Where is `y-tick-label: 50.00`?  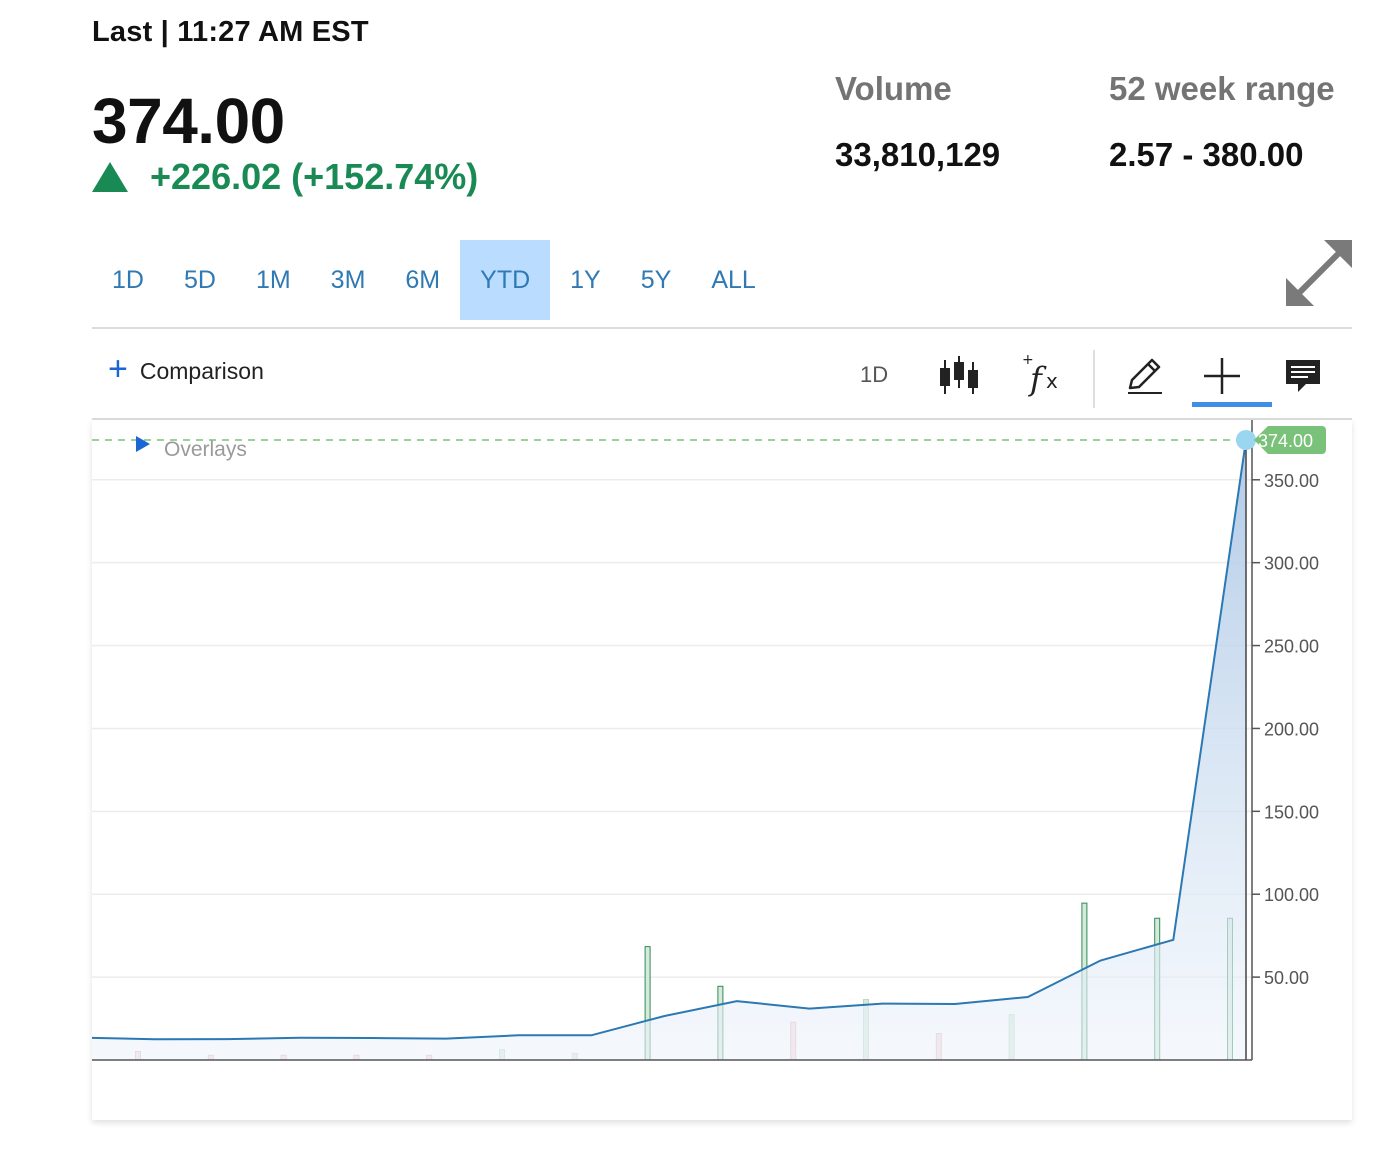 y-tick-label: 50.00 is located at coordinates (1286, 978).